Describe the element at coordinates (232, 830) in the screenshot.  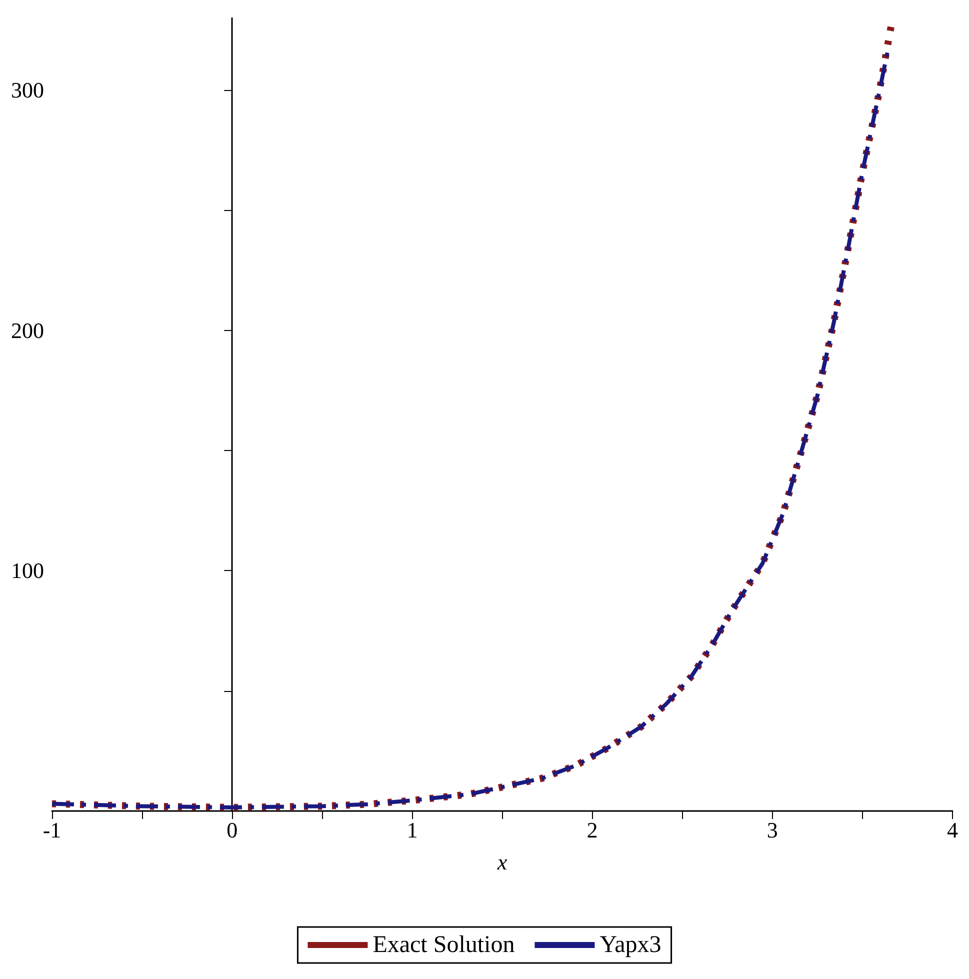
I see `x-tick-label: 0` at that location.